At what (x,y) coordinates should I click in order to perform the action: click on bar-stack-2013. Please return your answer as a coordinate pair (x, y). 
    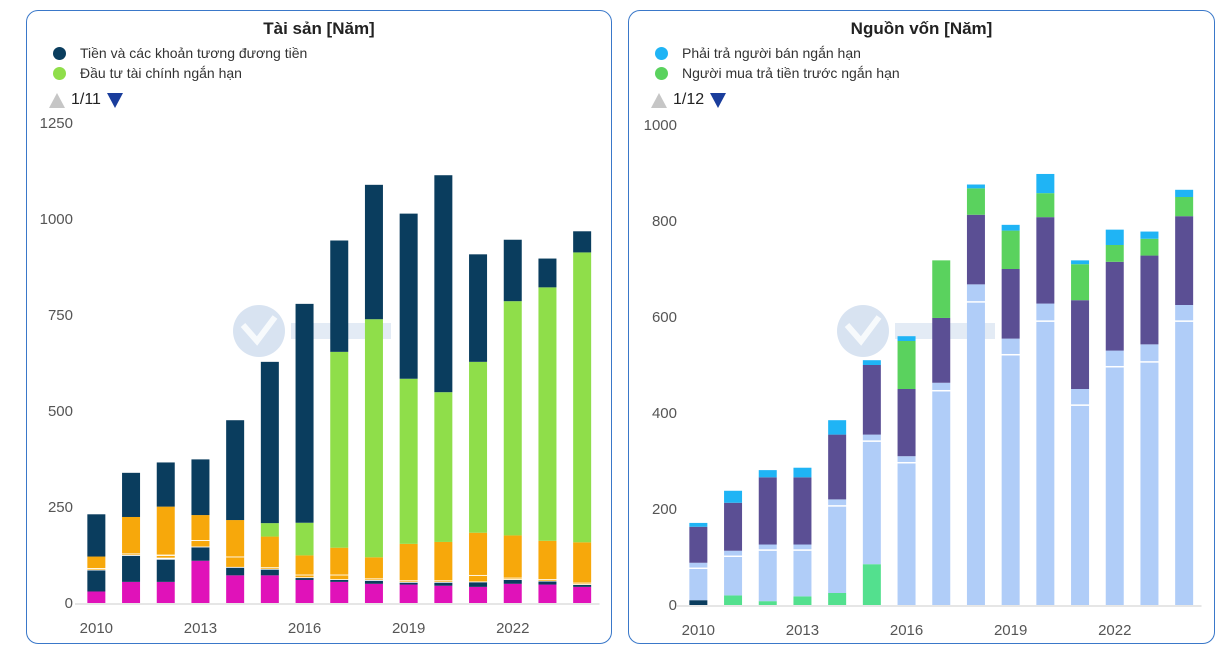
    Looking at the image, I should click on (802, 536).